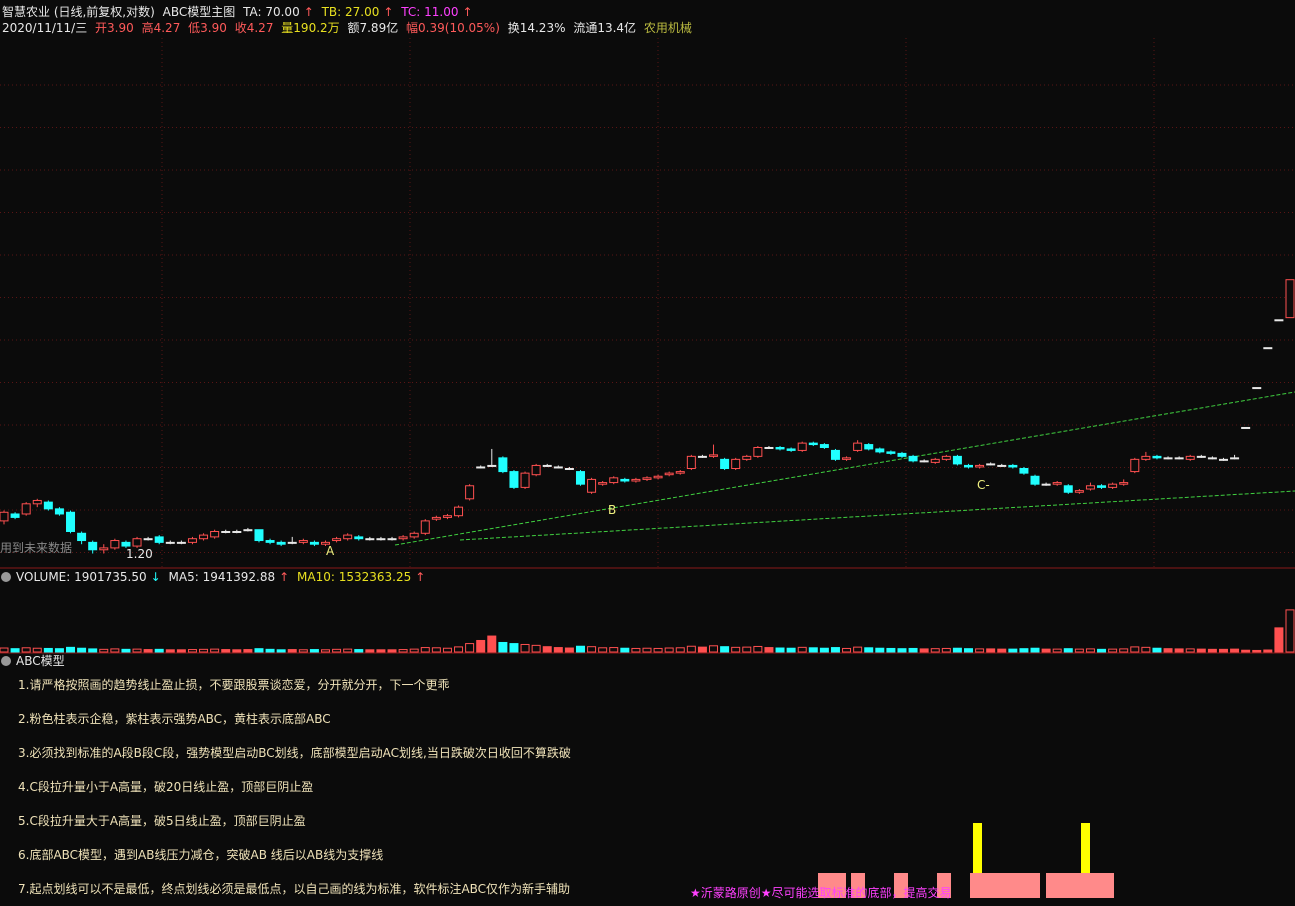 This screenshot has width=1295, height=906. I want to click on indicator-name: ABC模型主图, so click(199, 12).